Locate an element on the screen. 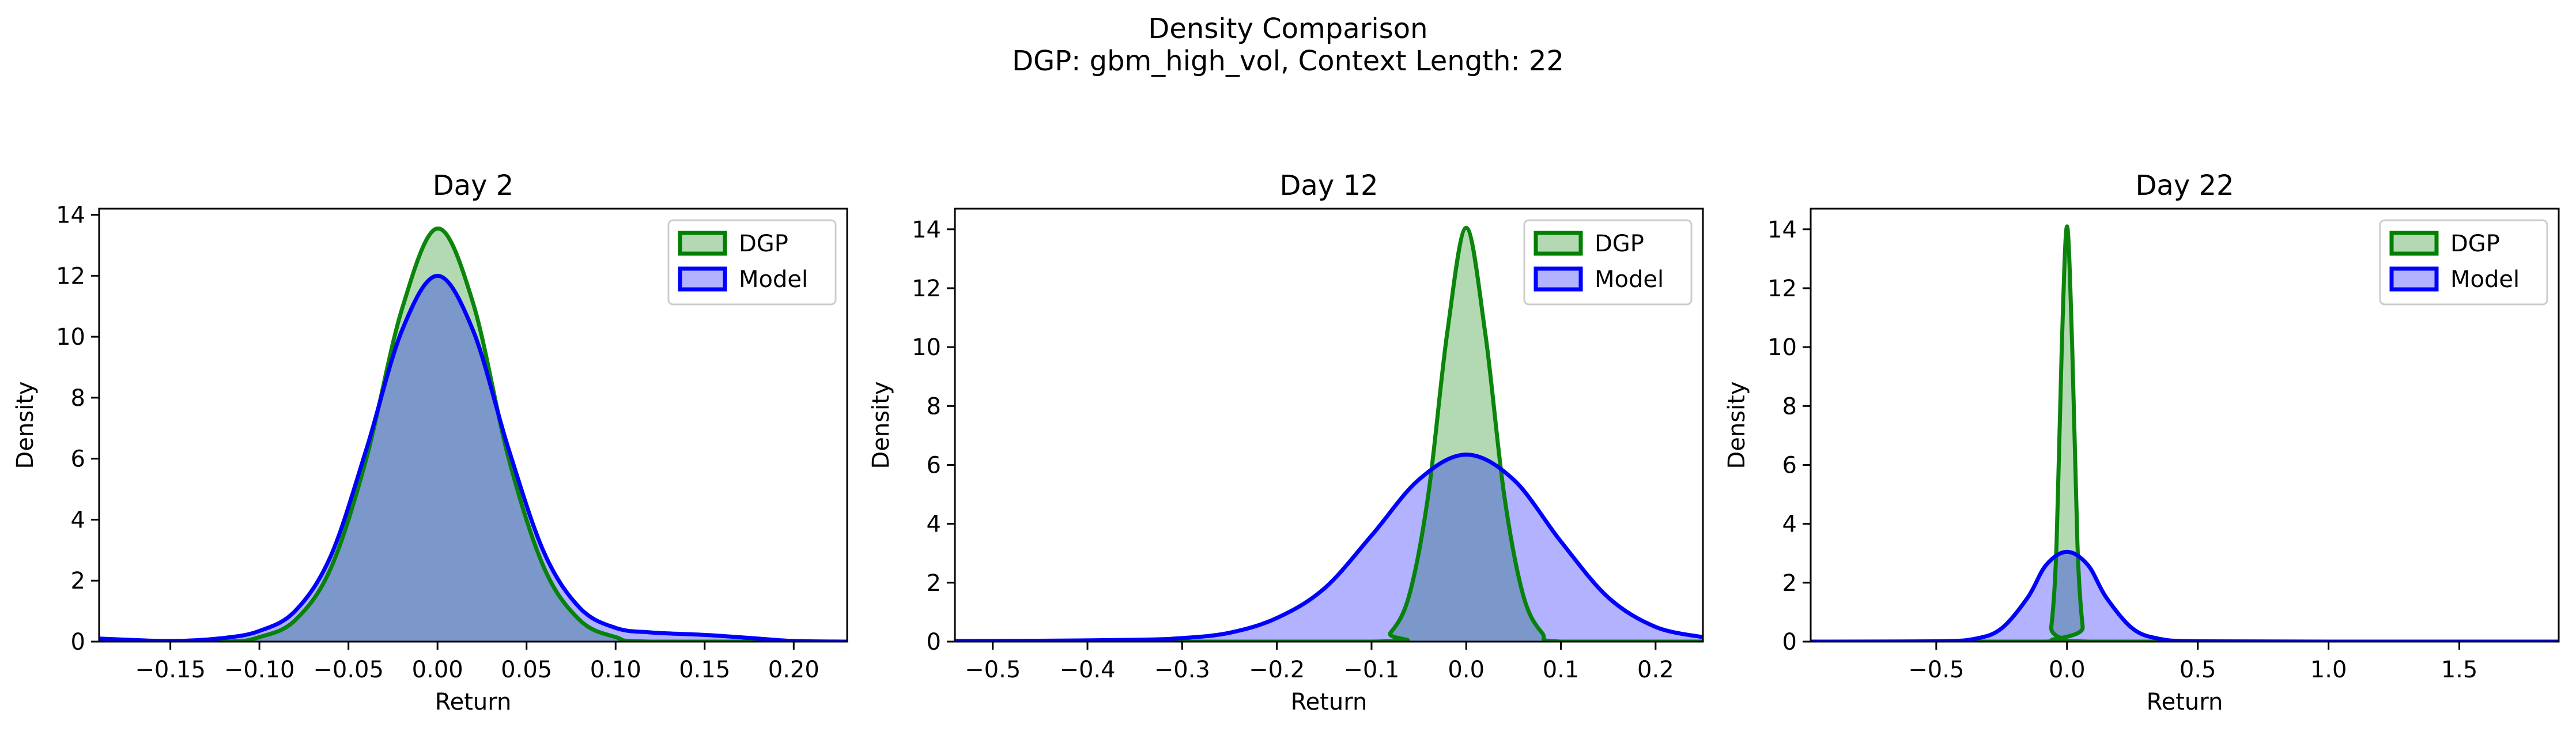 The width and height of the screenshot is (2576, 735). x-tick-label: 0.15 is located at coordinates (704, 670).